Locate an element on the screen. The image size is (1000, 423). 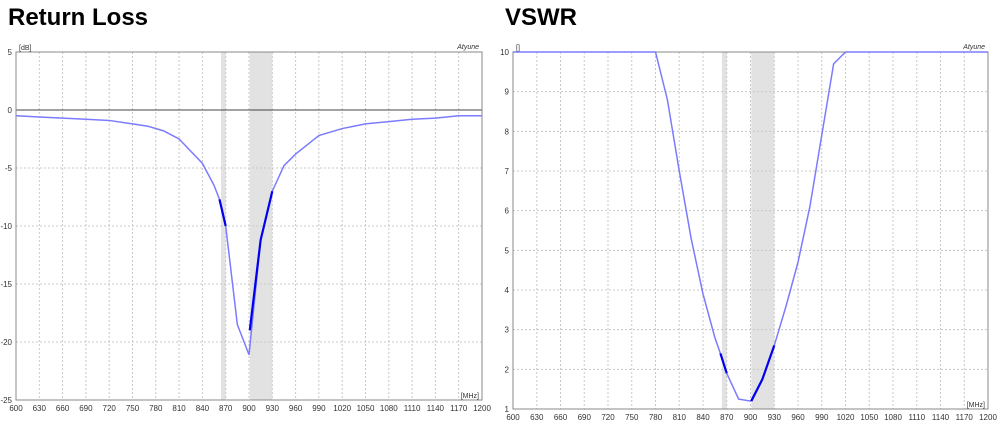
rl-x-tick: 750 is located at coordinates (133, 408).